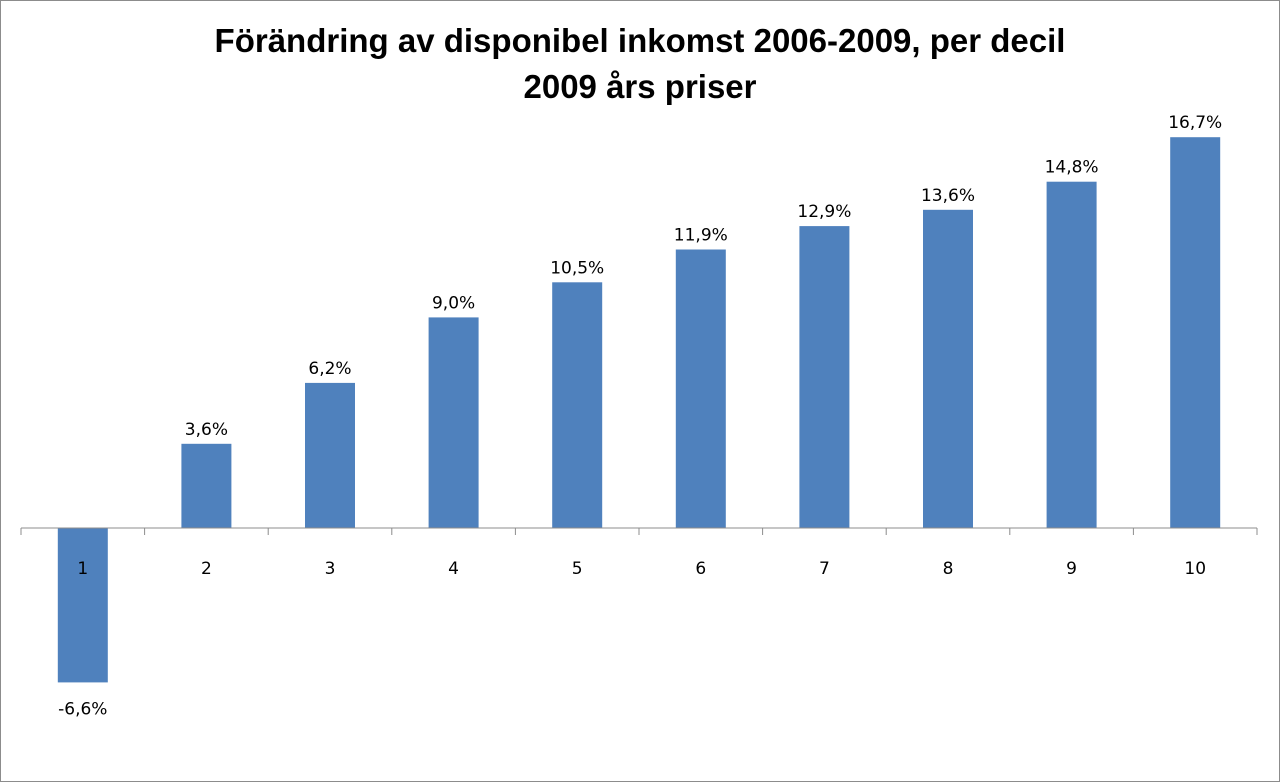  What do you see at coordinates (639, 531) in the screenshot?
I see `x-axis` at bounding box center [639, 531].